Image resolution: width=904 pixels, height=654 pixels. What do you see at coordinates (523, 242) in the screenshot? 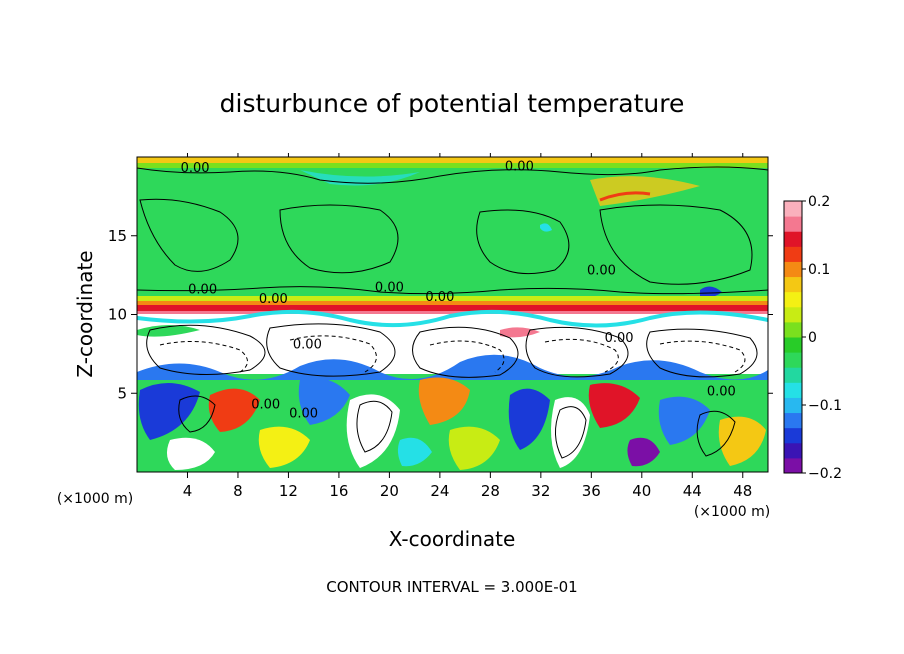
I see `contour-upper-right` at bounding box center [523, 242].